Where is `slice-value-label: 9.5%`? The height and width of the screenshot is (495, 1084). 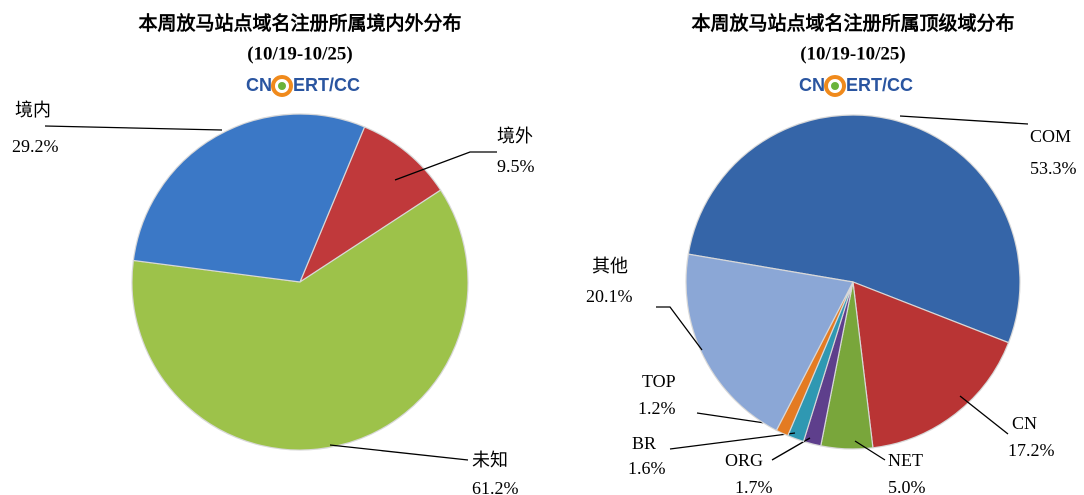
slice-value-label: 9.5% is located at coordinates (516, 166).